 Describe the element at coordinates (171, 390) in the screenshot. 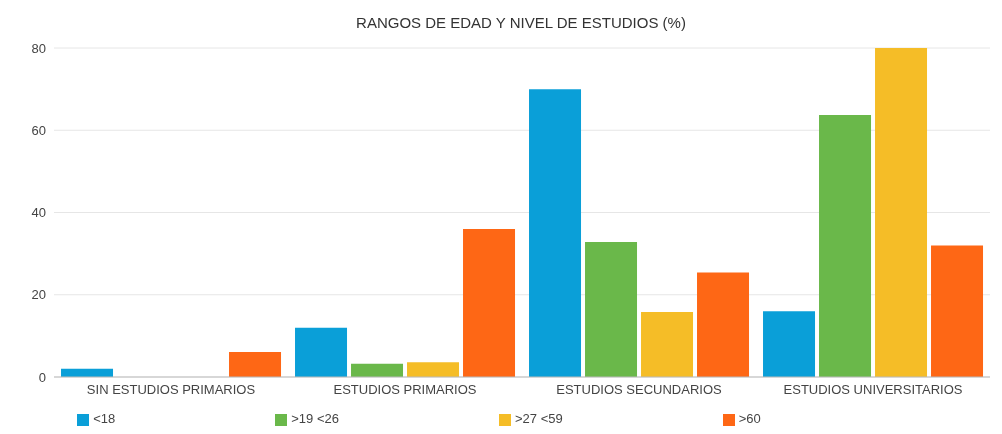

I see `x-tick-label: SIN ESTUDIOS PRIMARIOS` at that location.